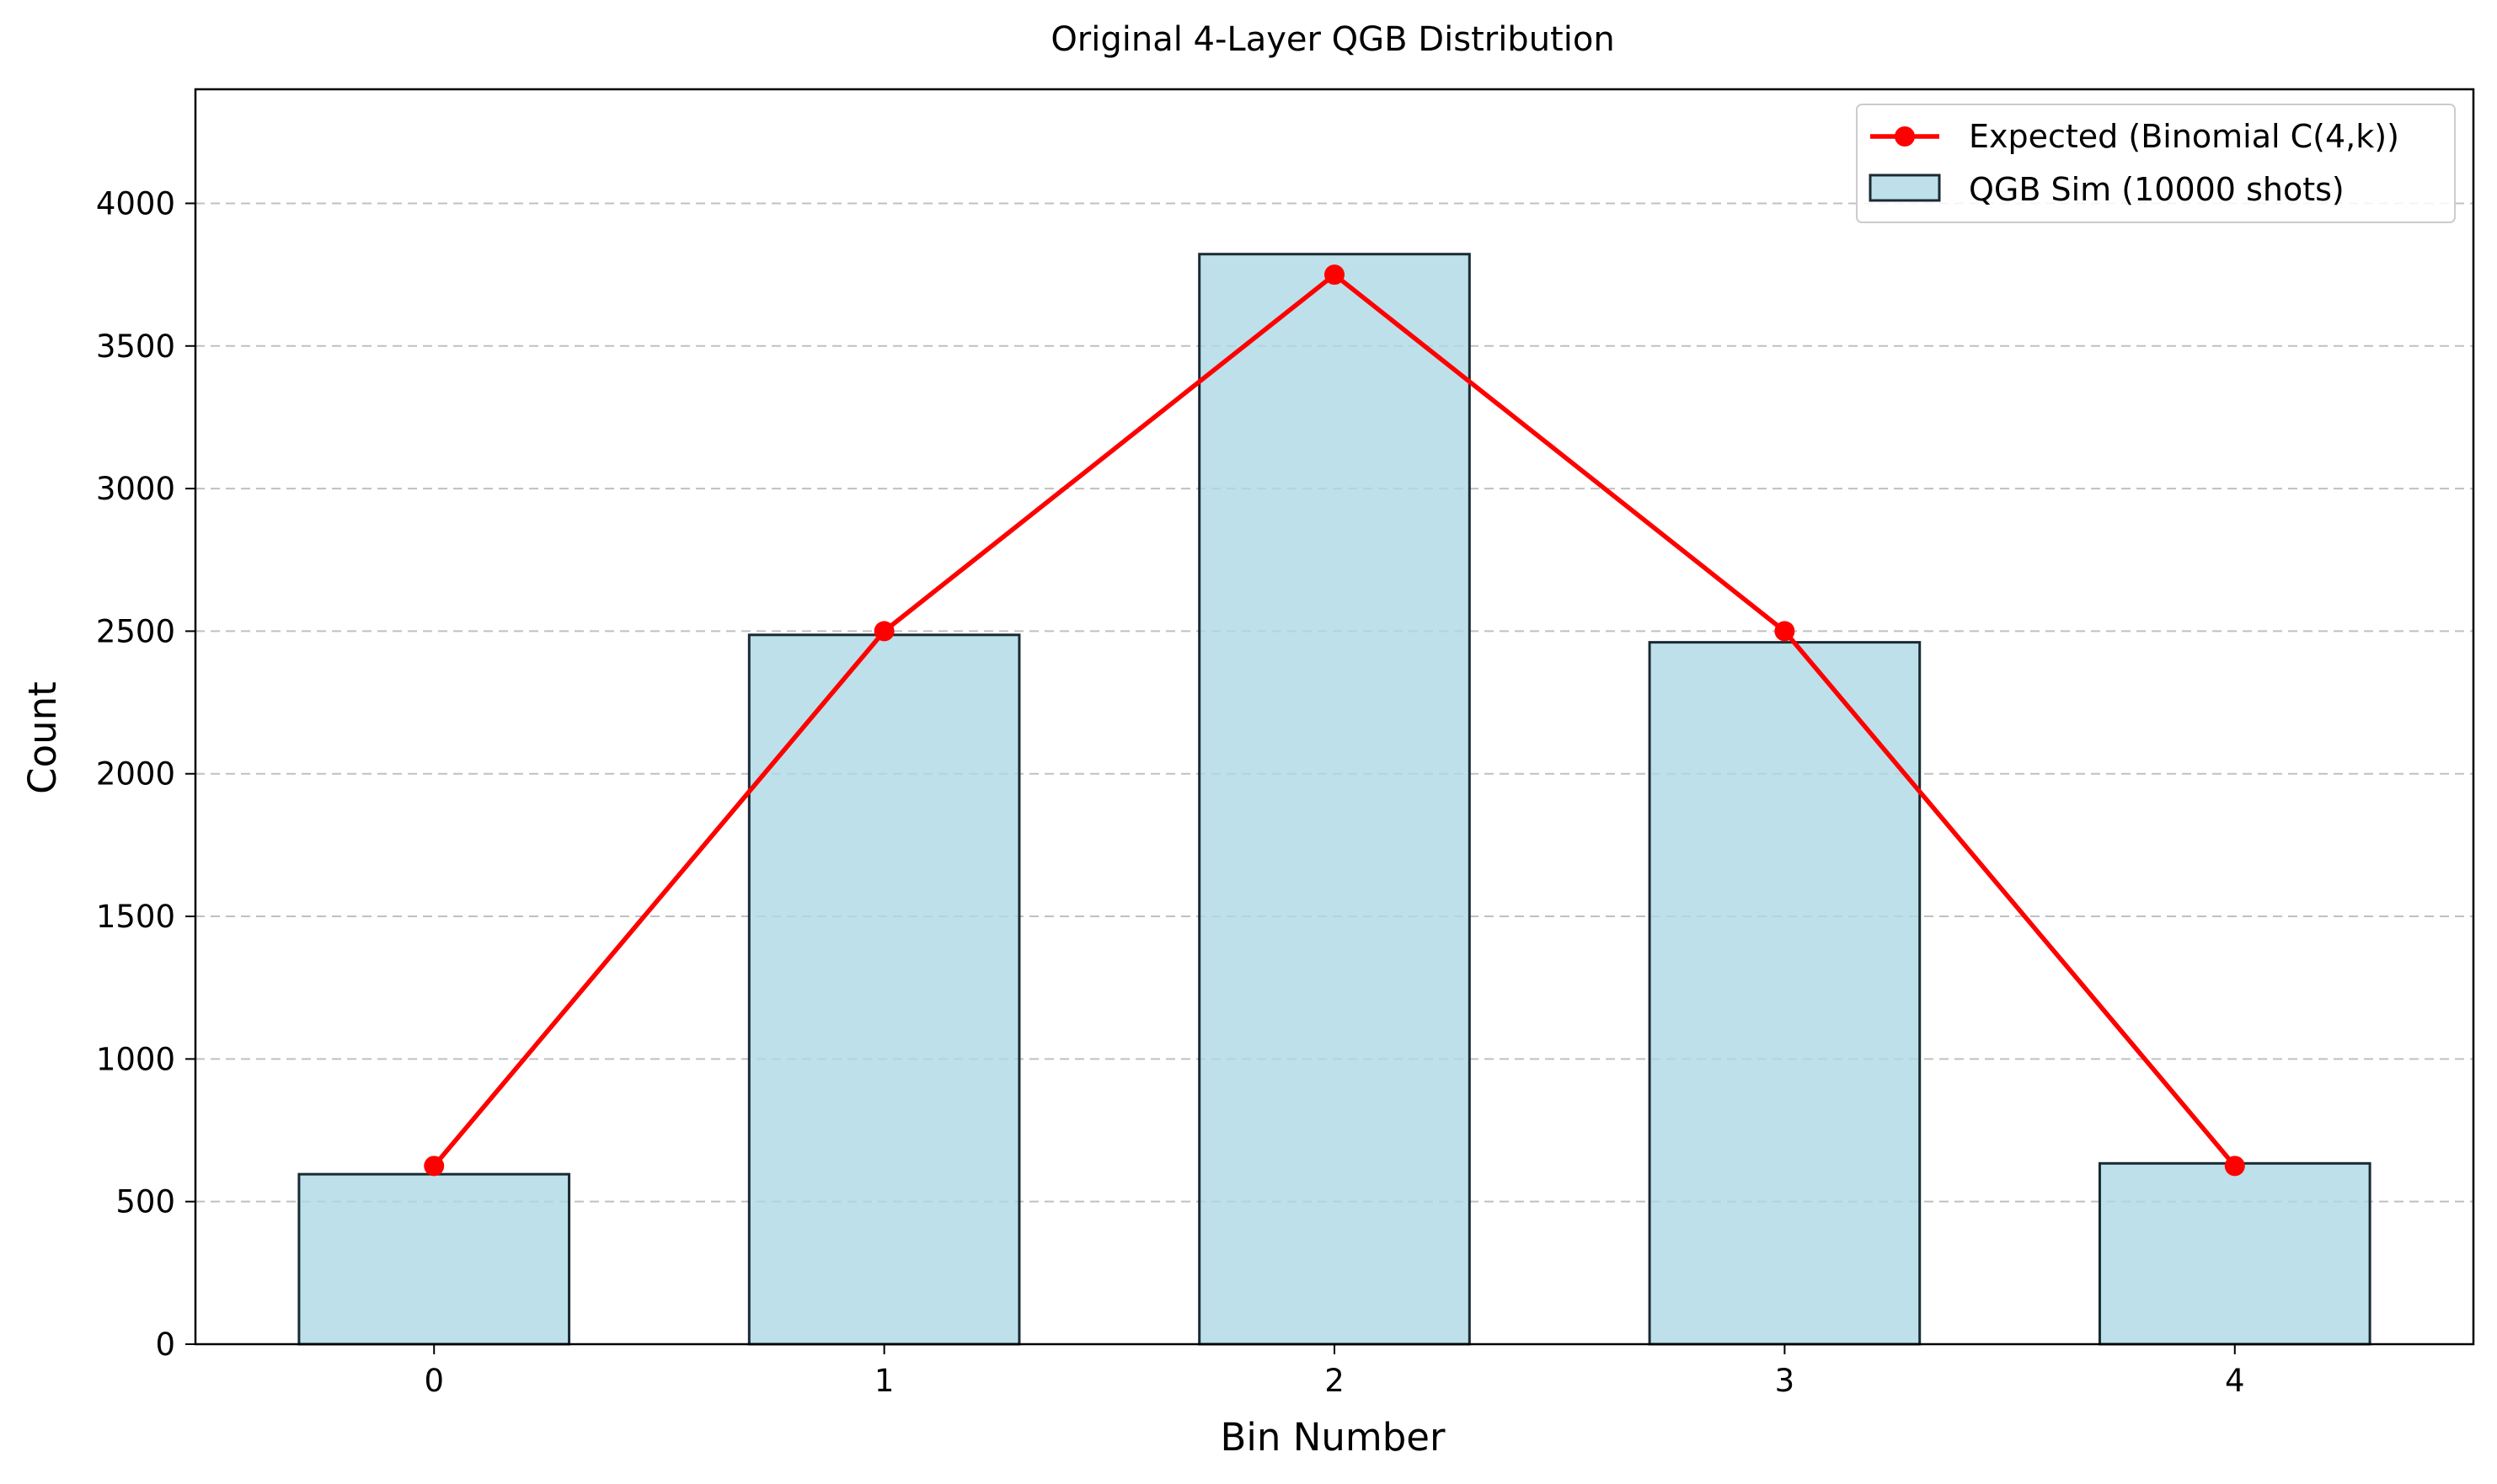  I want to click on legend-marker, so click(1905, 137).